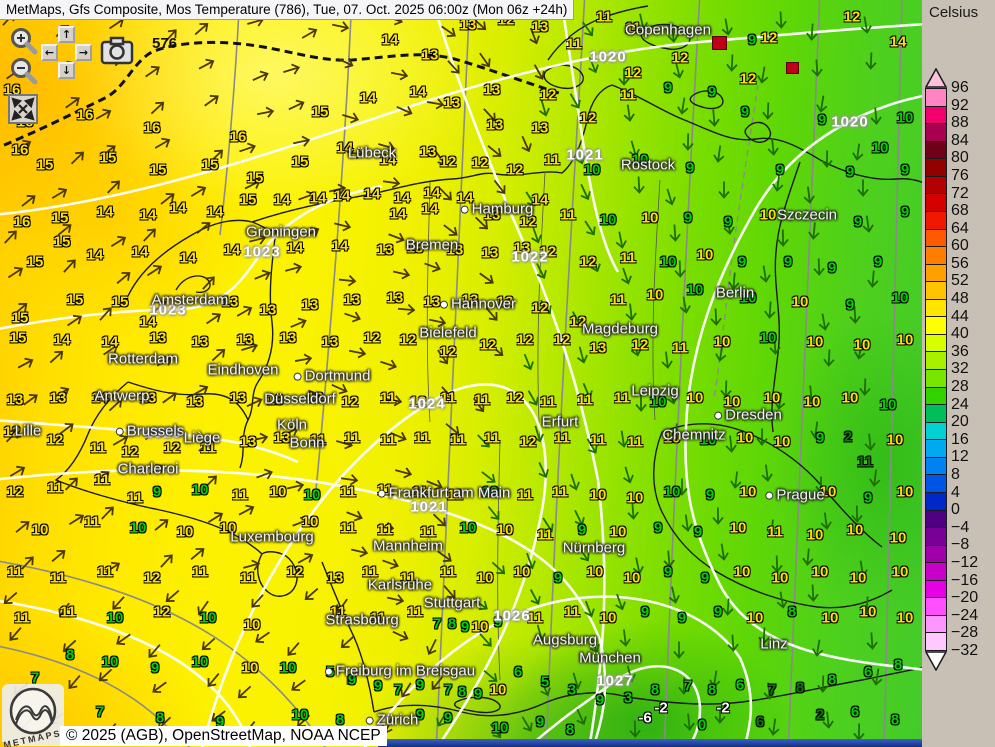 The height and width of the screenshot is (747, 995). I want to click on scale-tick-label: 52, so click(960, 281).